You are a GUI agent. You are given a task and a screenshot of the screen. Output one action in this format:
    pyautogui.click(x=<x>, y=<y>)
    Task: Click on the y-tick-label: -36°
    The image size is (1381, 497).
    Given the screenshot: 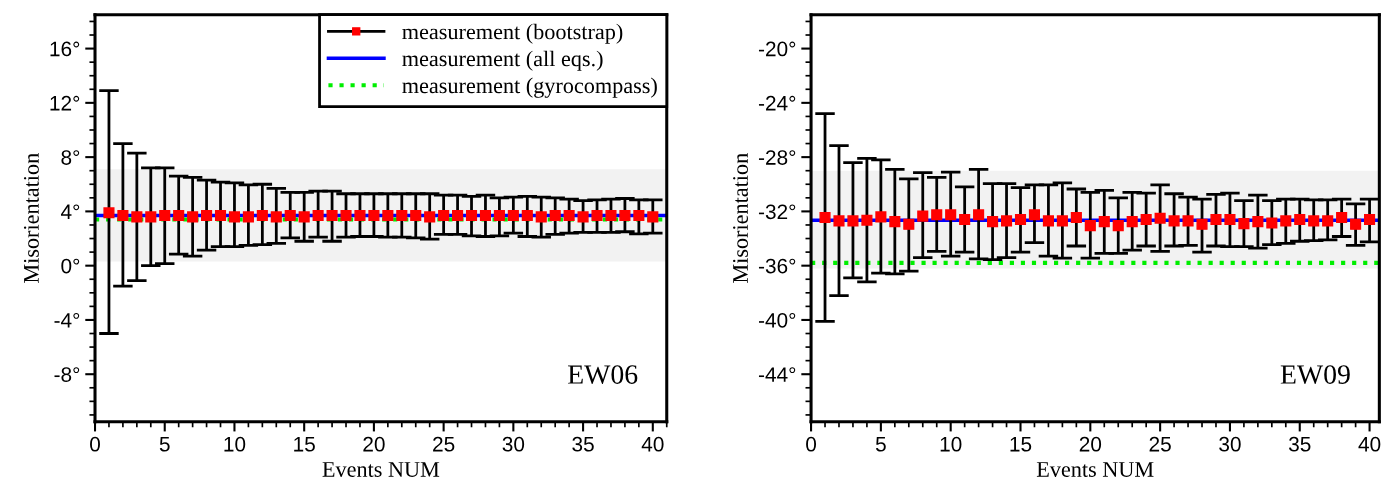 What is the action you would take?
    pyautogui.click(x=777, y=266)
    